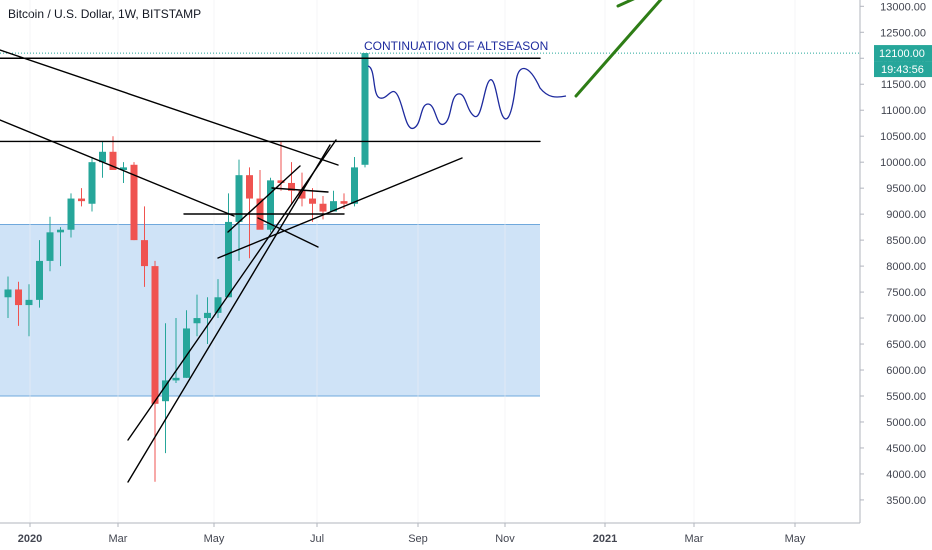  I want to click on time-tick-label: Jul, so click(317, 539).